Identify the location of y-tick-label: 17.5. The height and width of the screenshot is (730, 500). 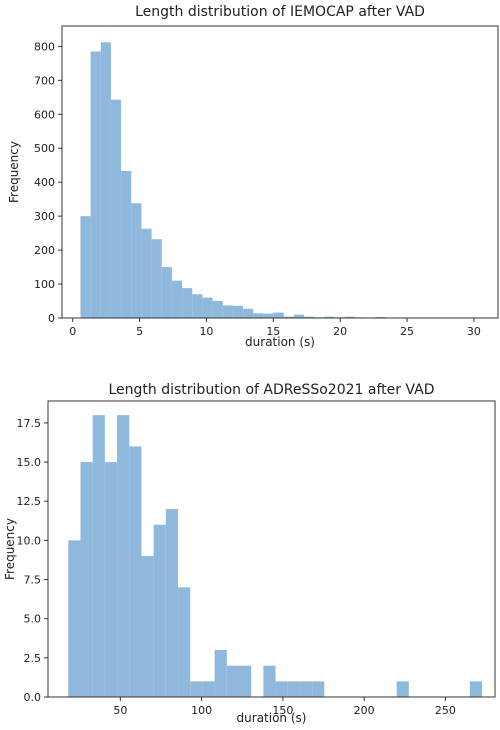
(29, 423).